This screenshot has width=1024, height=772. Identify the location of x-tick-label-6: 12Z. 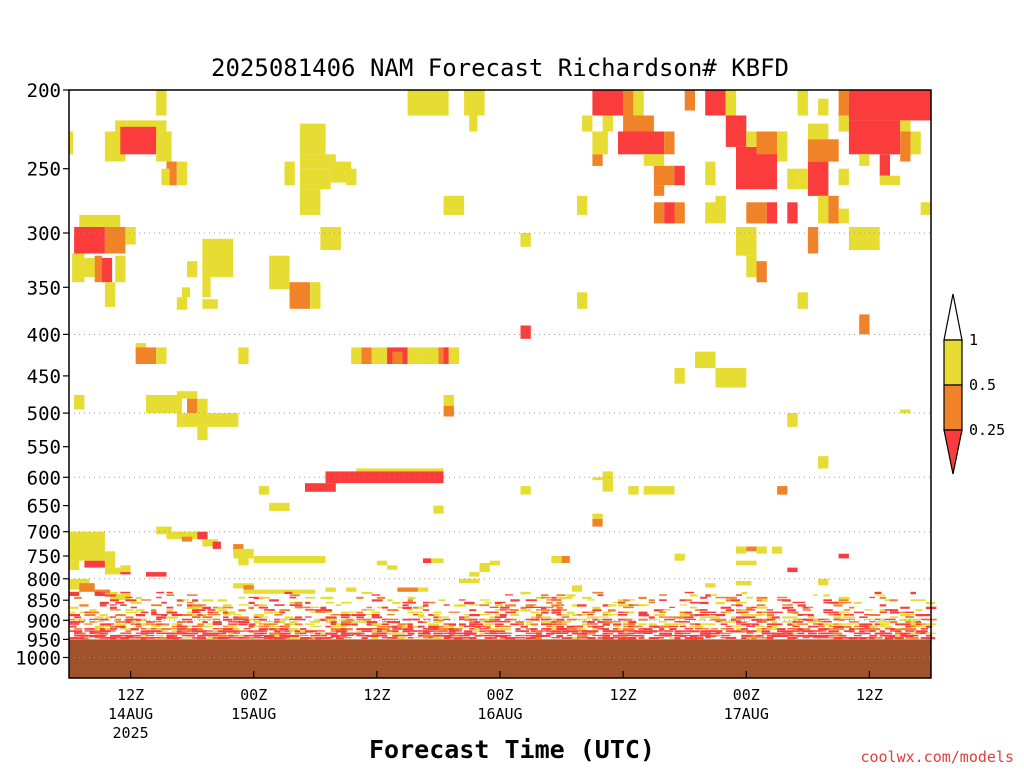
(869, 695).